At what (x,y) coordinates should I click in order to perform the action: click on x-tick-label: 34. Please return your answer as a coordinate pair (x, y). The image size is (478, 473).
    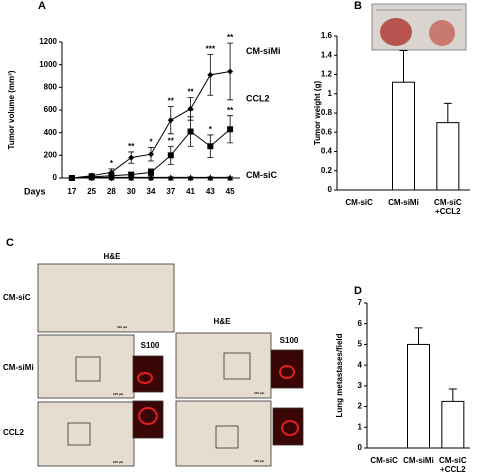
    Looking at the image, I should click on (151, 191).